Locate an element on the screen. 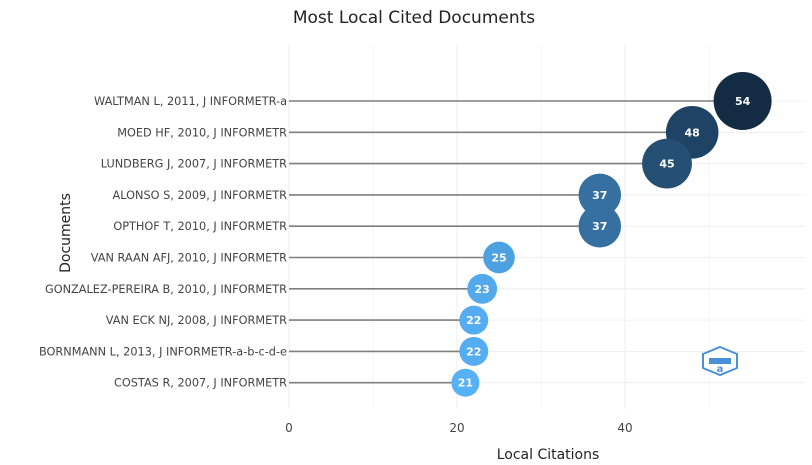 The image size is (812, 465). y-tick-label: LUNDBERG J, 2007, J INFORMETR is located at coordinates (194, 164).